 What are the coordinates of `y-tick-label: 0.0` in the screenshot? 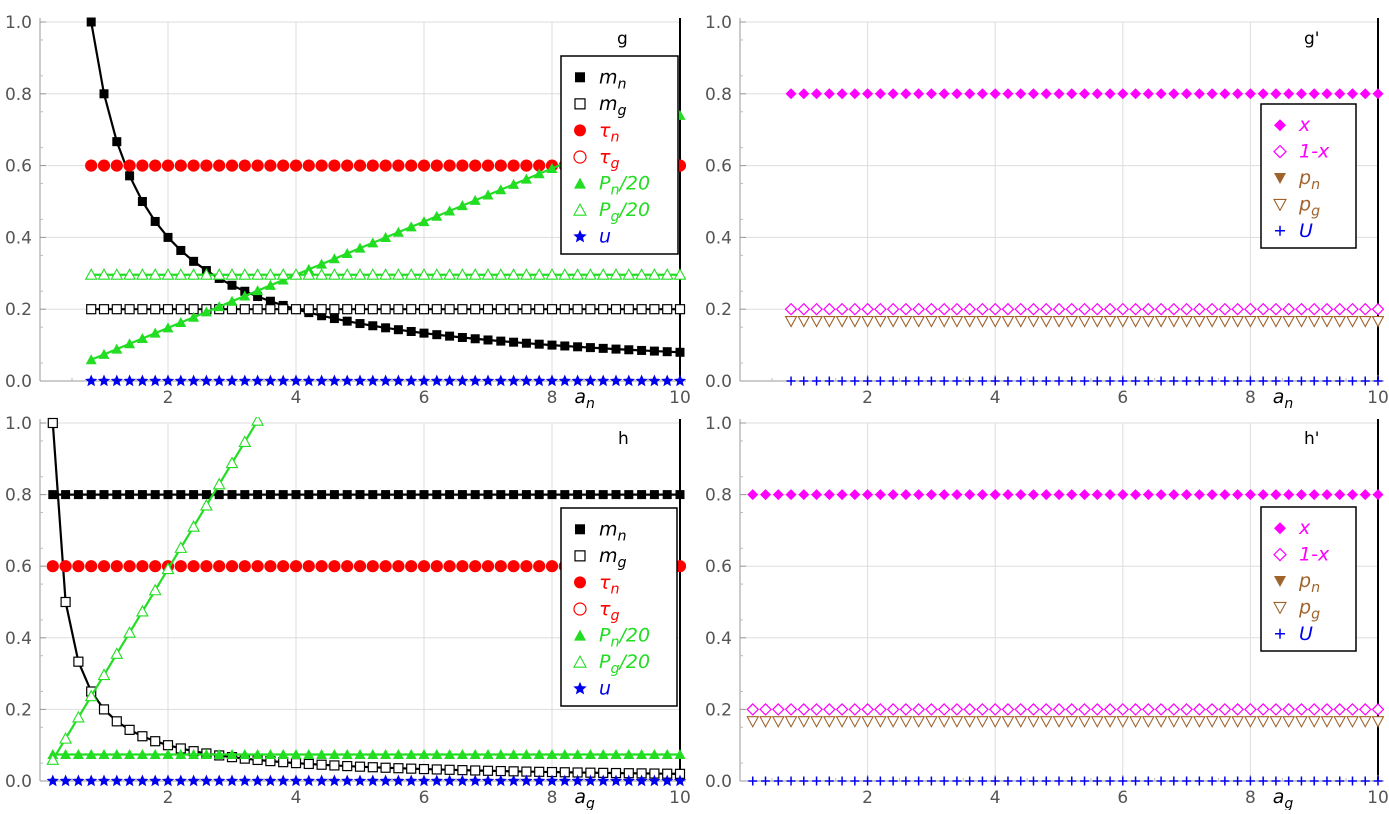 It's located at (18, 382).